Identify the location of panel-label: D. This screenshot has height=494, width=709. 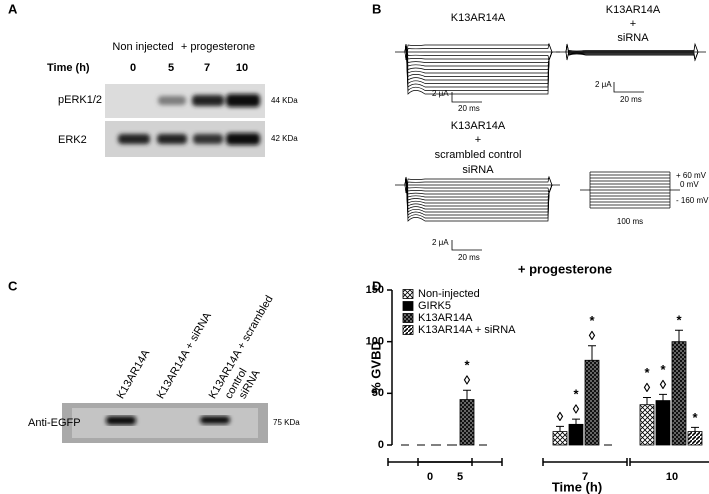
(376, 285).